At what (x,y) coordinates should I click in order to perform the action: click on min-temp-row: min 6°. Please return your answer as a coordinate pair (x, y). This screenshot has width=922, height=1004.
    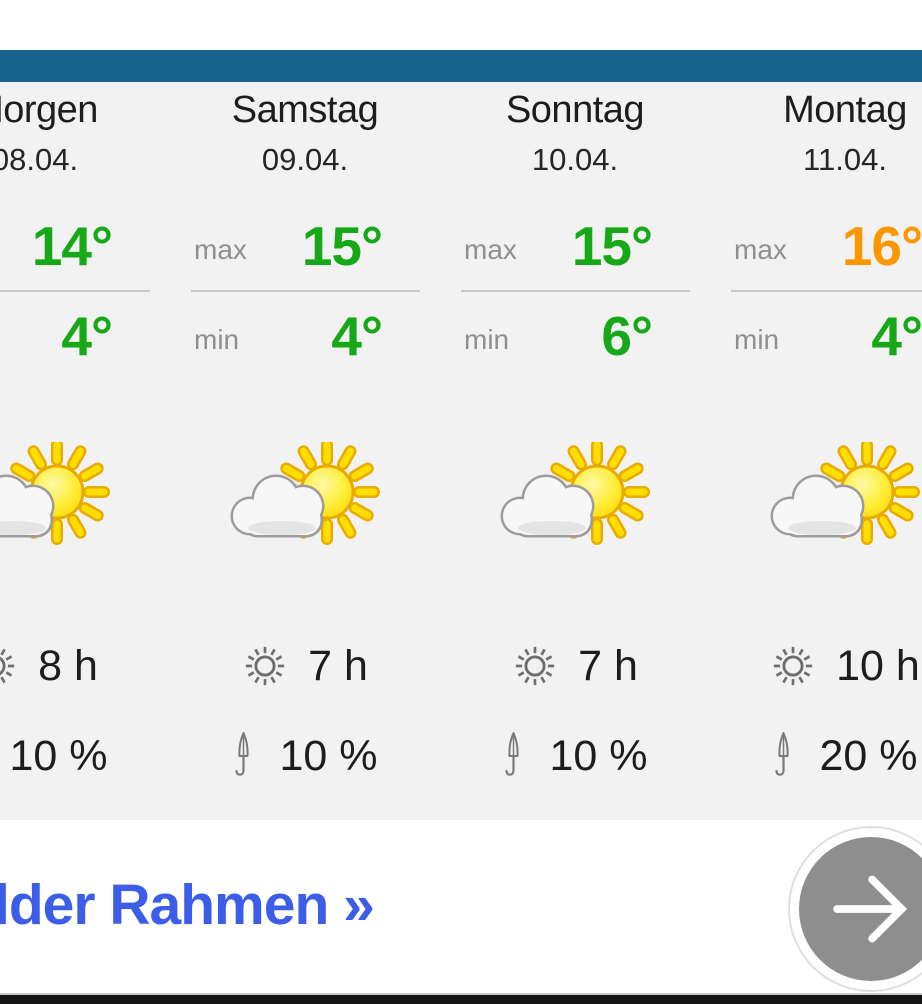
    Looking at the image, I should click on (575, 334).